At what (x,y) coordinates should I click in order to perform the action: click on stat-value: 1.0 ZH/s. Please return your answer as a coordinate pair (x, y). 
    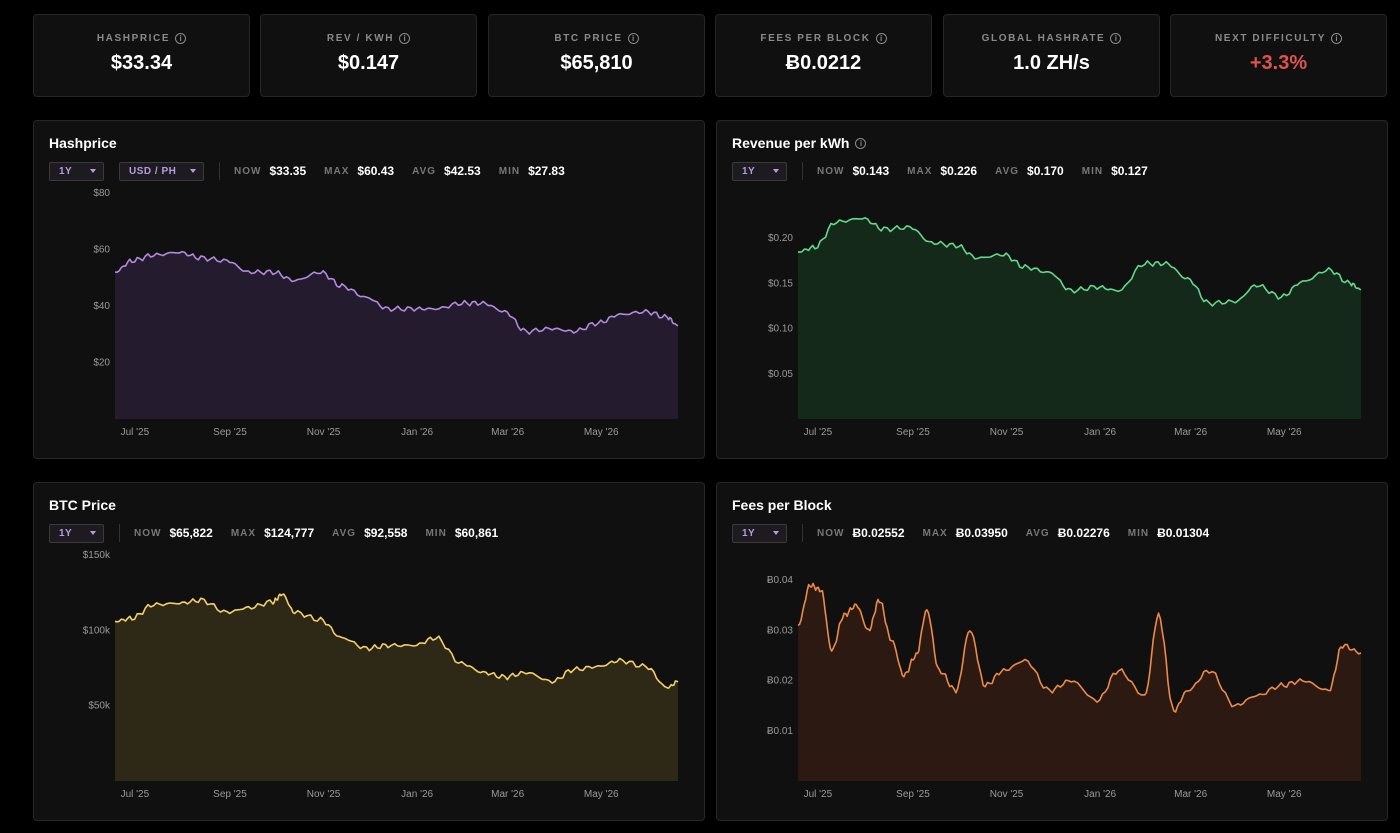
    Looking at the image, I should click on (1051, 63).